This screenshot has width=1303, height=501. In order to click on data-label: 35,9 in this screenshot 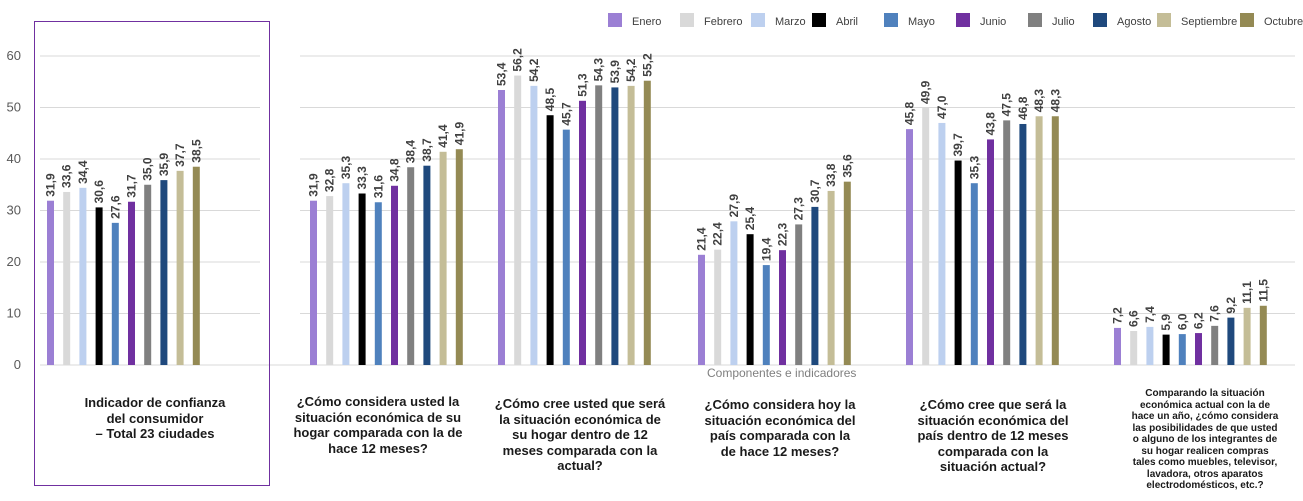, I will do `click(164, 164)`.